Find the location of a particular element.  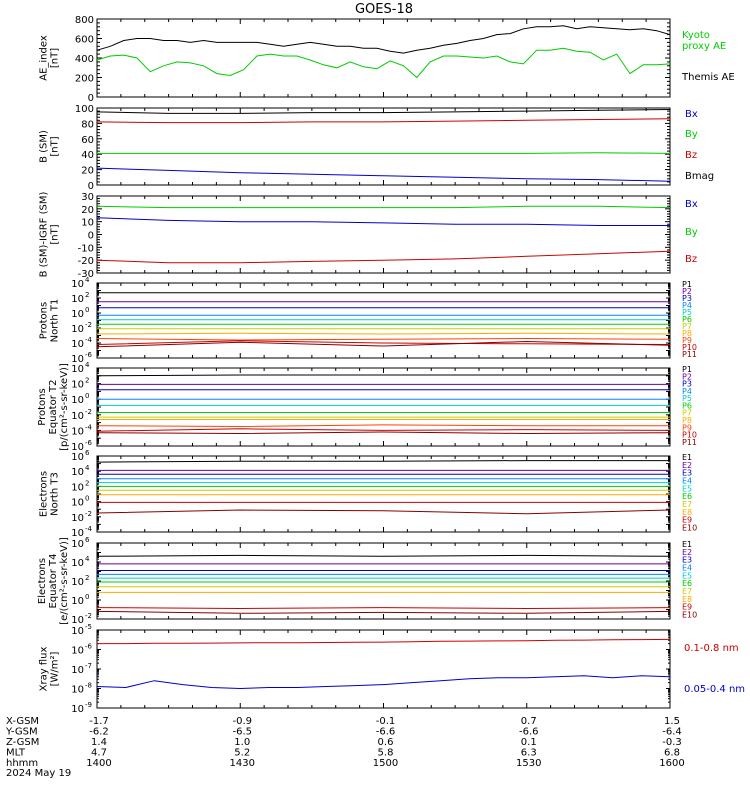

channel-label: P11 is located at coordinates (689, 354).